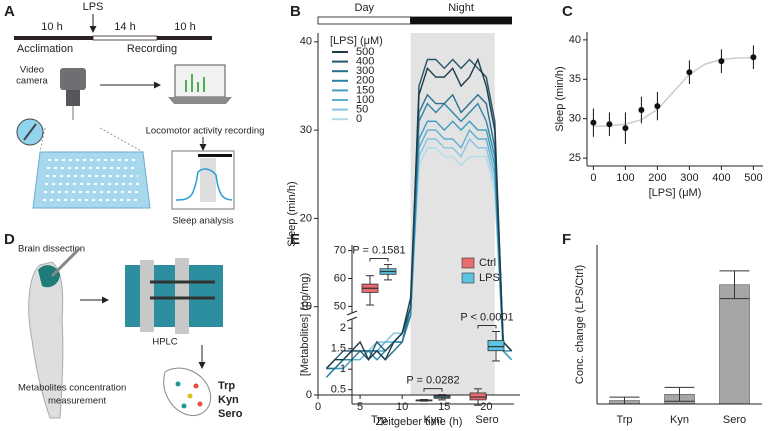 The height and width of the screenshot is (431, 777). What do you see at coordinates (292, 213) in the screenshot?
I see `y-axis-title: Sleep (min/h)` at bounding box center [292, 213].